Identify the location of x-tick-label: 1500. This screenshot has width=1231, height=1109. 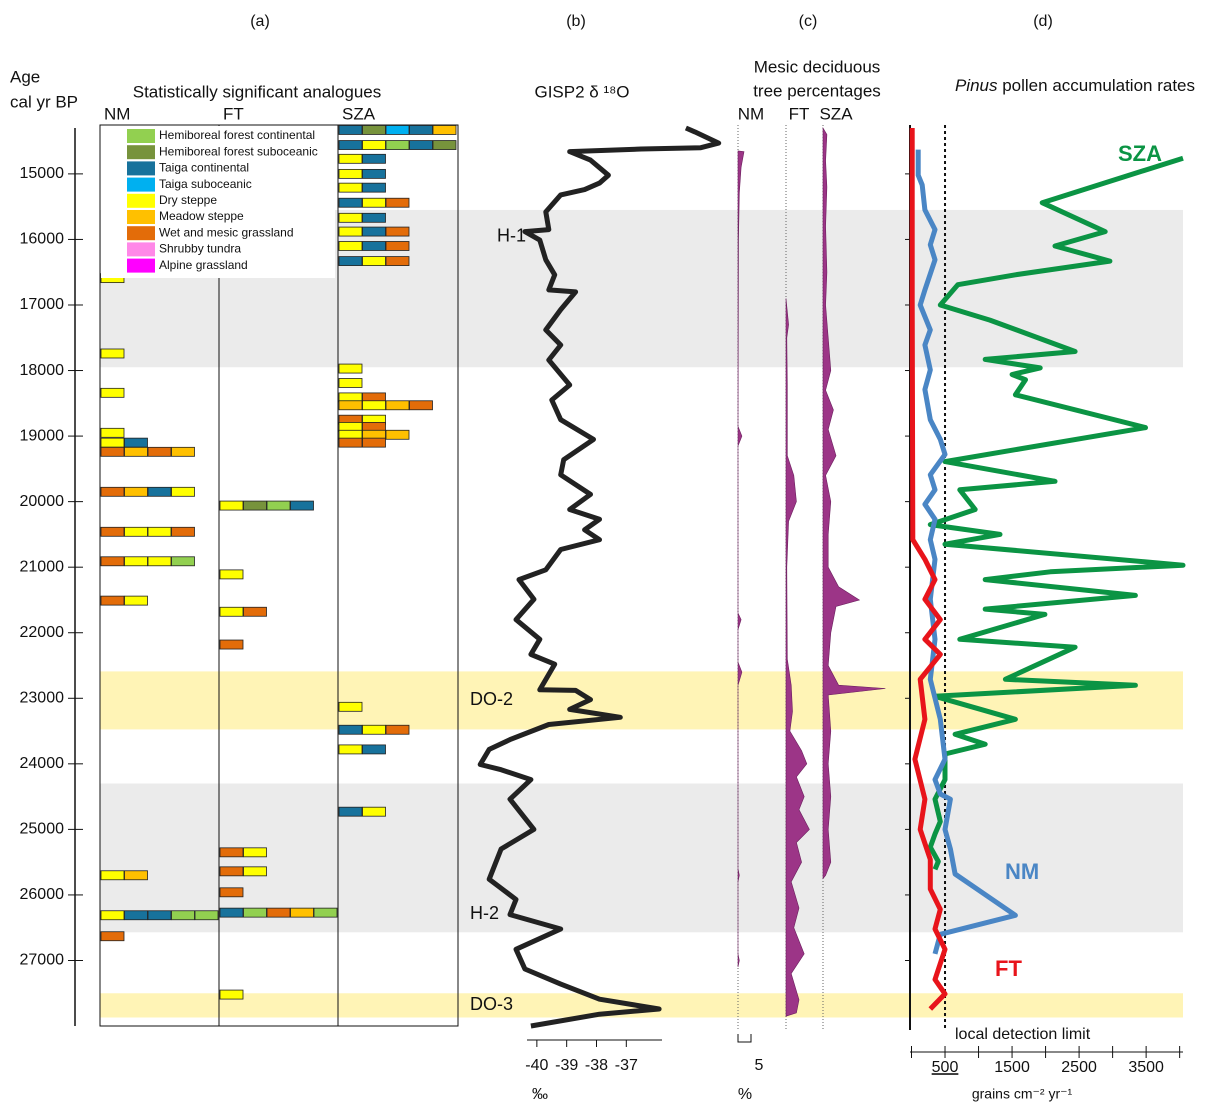
(1012, 1067).